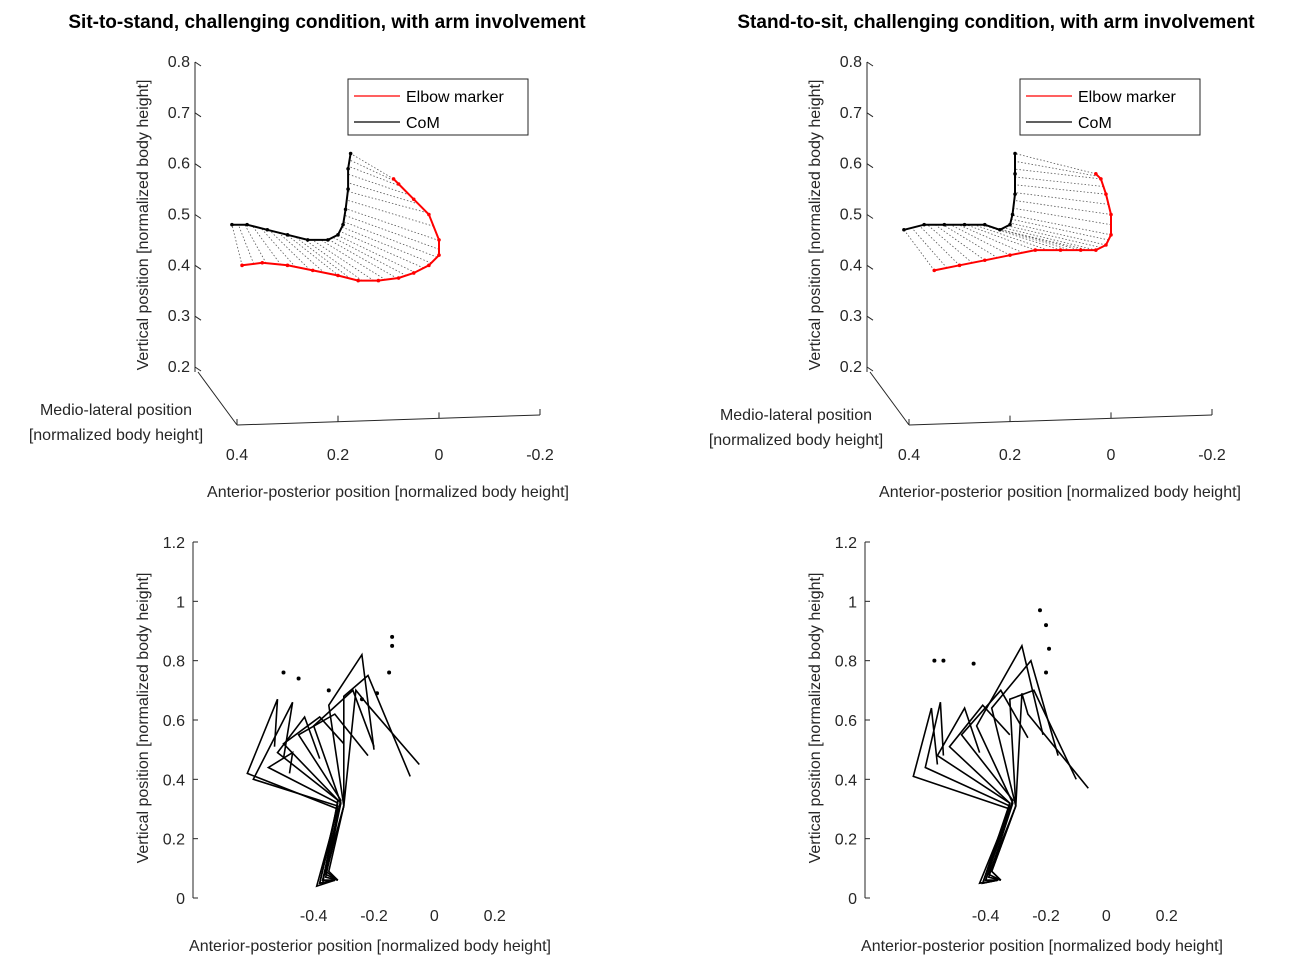  I want to click on x-axis-line, so click(388, 420).